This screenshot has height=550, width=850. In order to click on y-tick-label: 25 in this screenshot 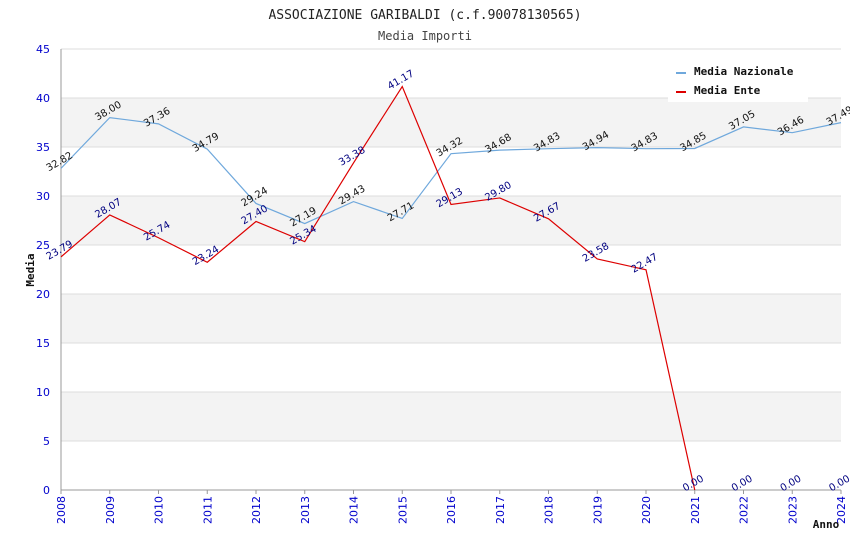, I will do `click(43, 245)`.